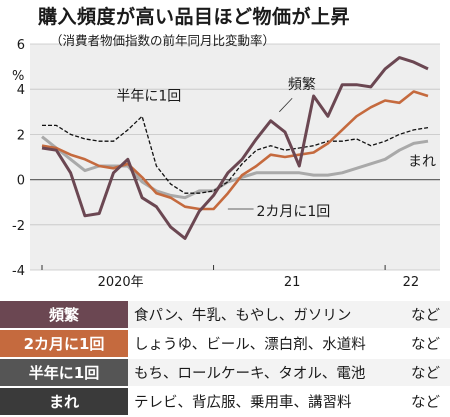 The height and width of the screenshot is (417, 450). I want to click on x-tick-label: 2020年, so click(121, 282).